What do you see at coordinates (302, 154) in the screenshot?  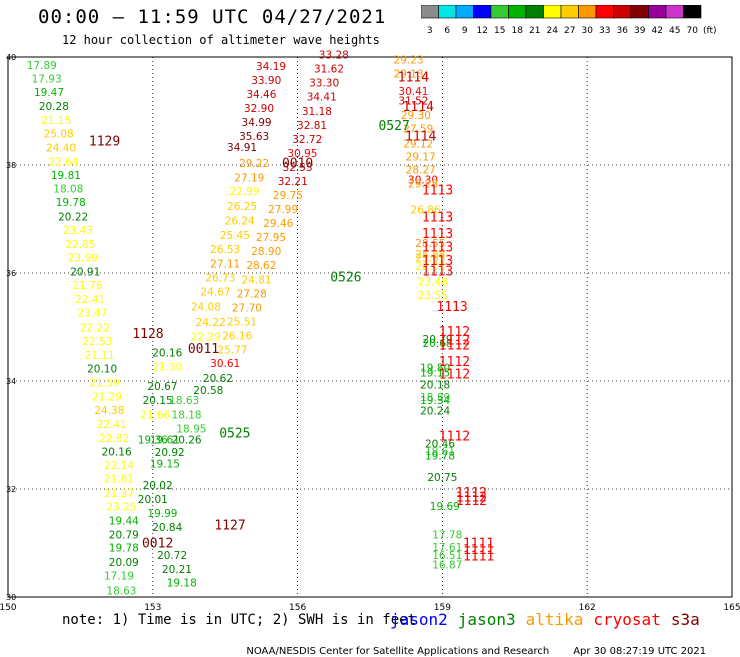 I see `wave-height-value: 30.95` at bounding box center [302, 154].